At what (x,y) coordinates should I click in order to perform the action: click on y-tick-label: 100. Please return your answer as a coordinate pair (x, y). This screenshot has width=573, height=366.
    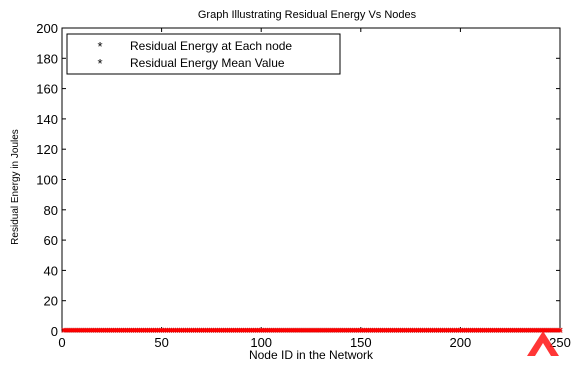
    Looking at the image, I should click on (47, 180).